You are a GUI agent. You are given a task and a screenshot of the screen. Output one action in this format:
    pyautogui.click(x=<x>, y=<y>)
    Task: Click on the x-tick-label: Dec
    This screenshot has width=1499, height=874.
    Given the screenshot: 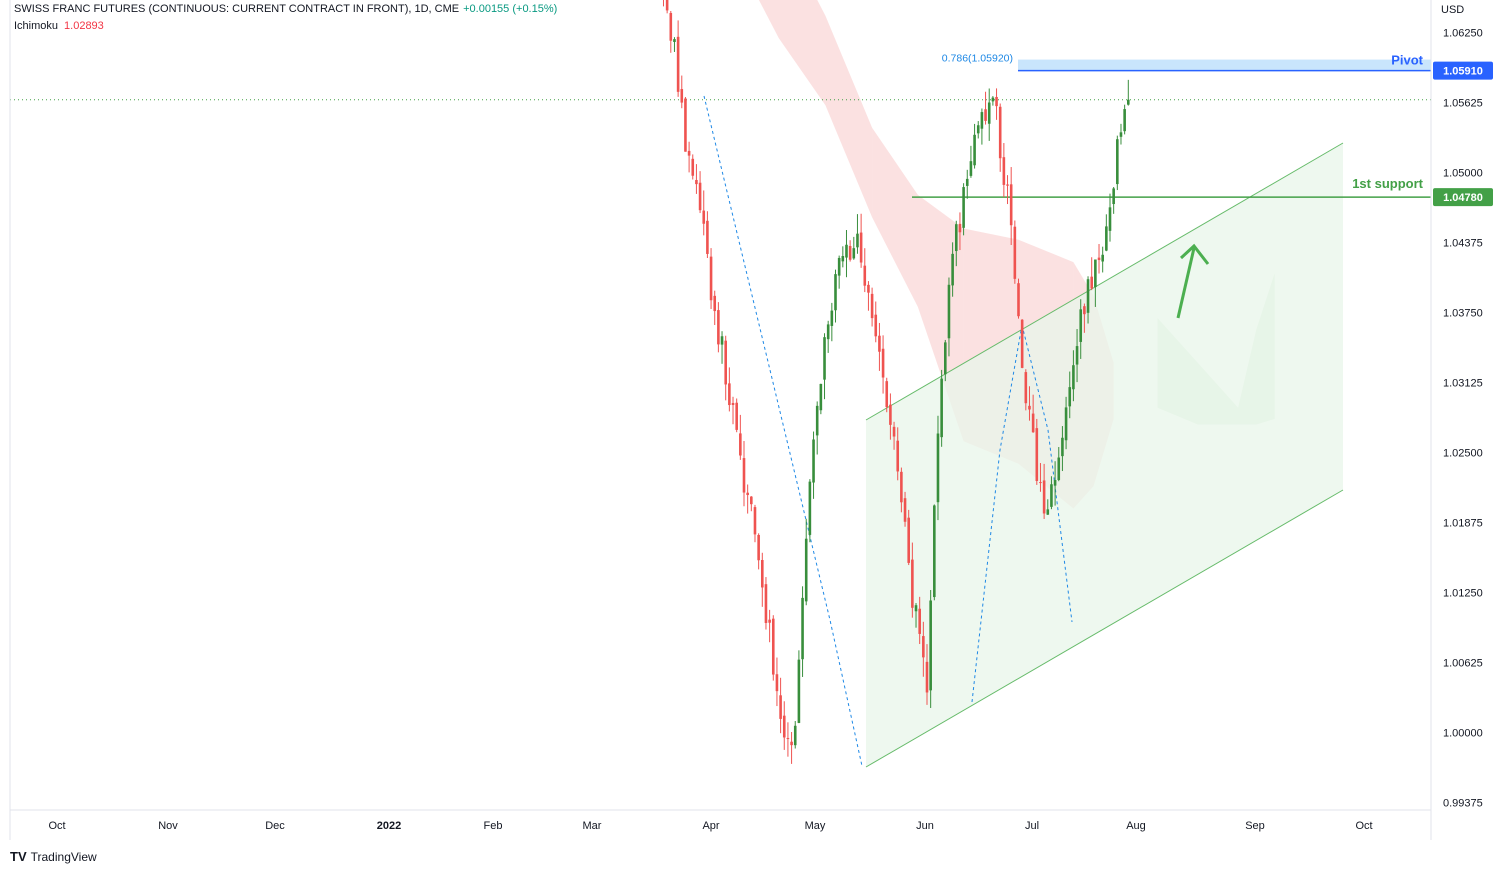 What is the action you would take?
    pyautogui.click(x=275, y=826)
    